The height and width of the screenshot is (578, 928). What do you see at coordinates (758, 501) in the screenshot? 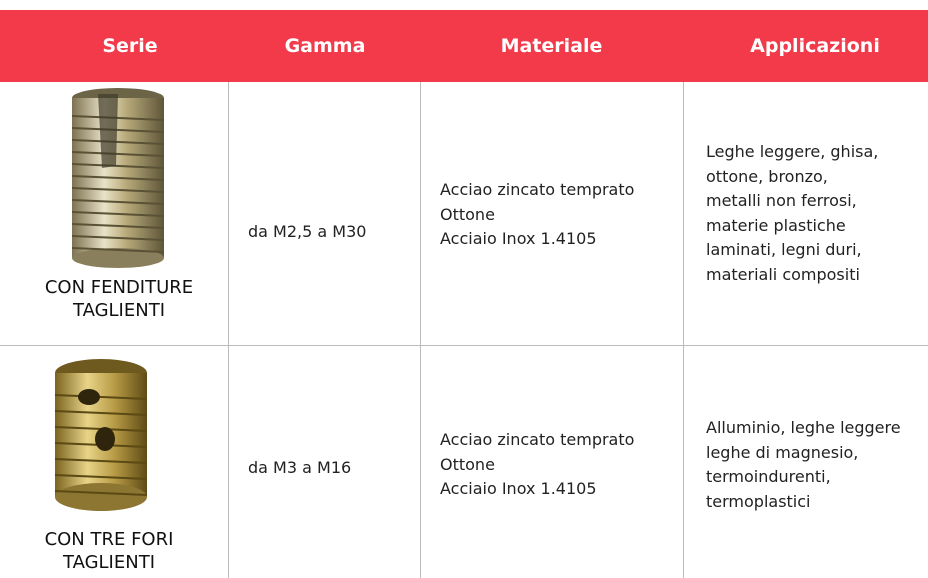
I see `text-line: termoplastici` at bounding box center [758, 501].